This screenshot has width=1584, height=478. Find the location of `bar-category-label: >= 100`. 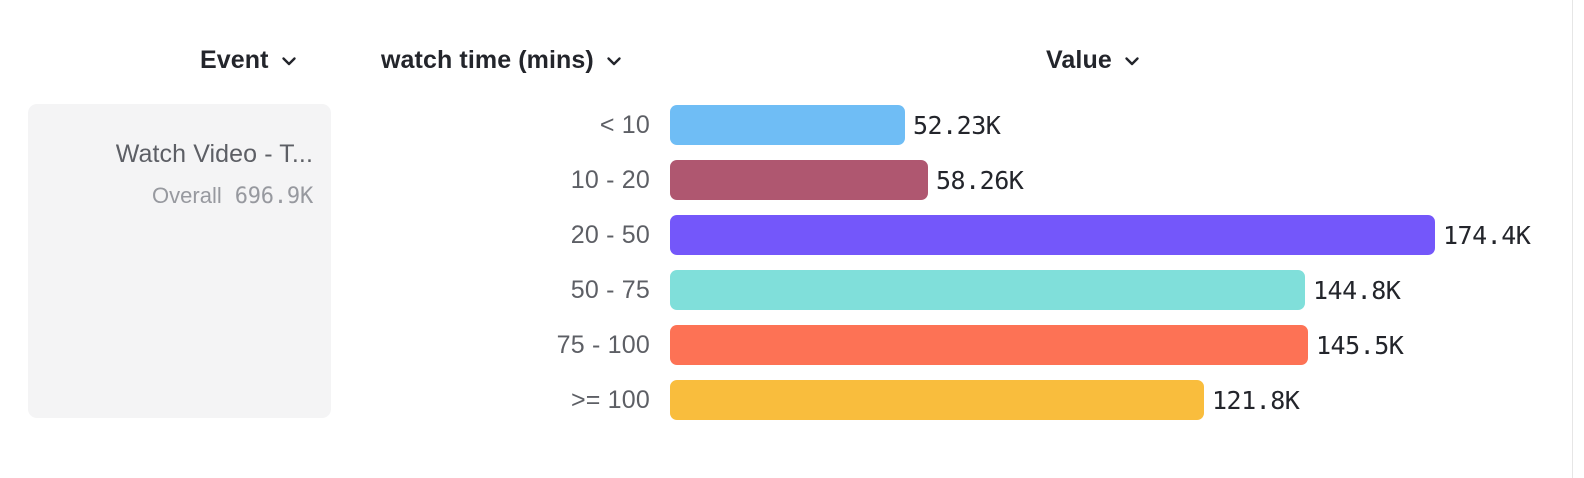

bar-category-label: >= 100 is located at coordinates (610, 399).